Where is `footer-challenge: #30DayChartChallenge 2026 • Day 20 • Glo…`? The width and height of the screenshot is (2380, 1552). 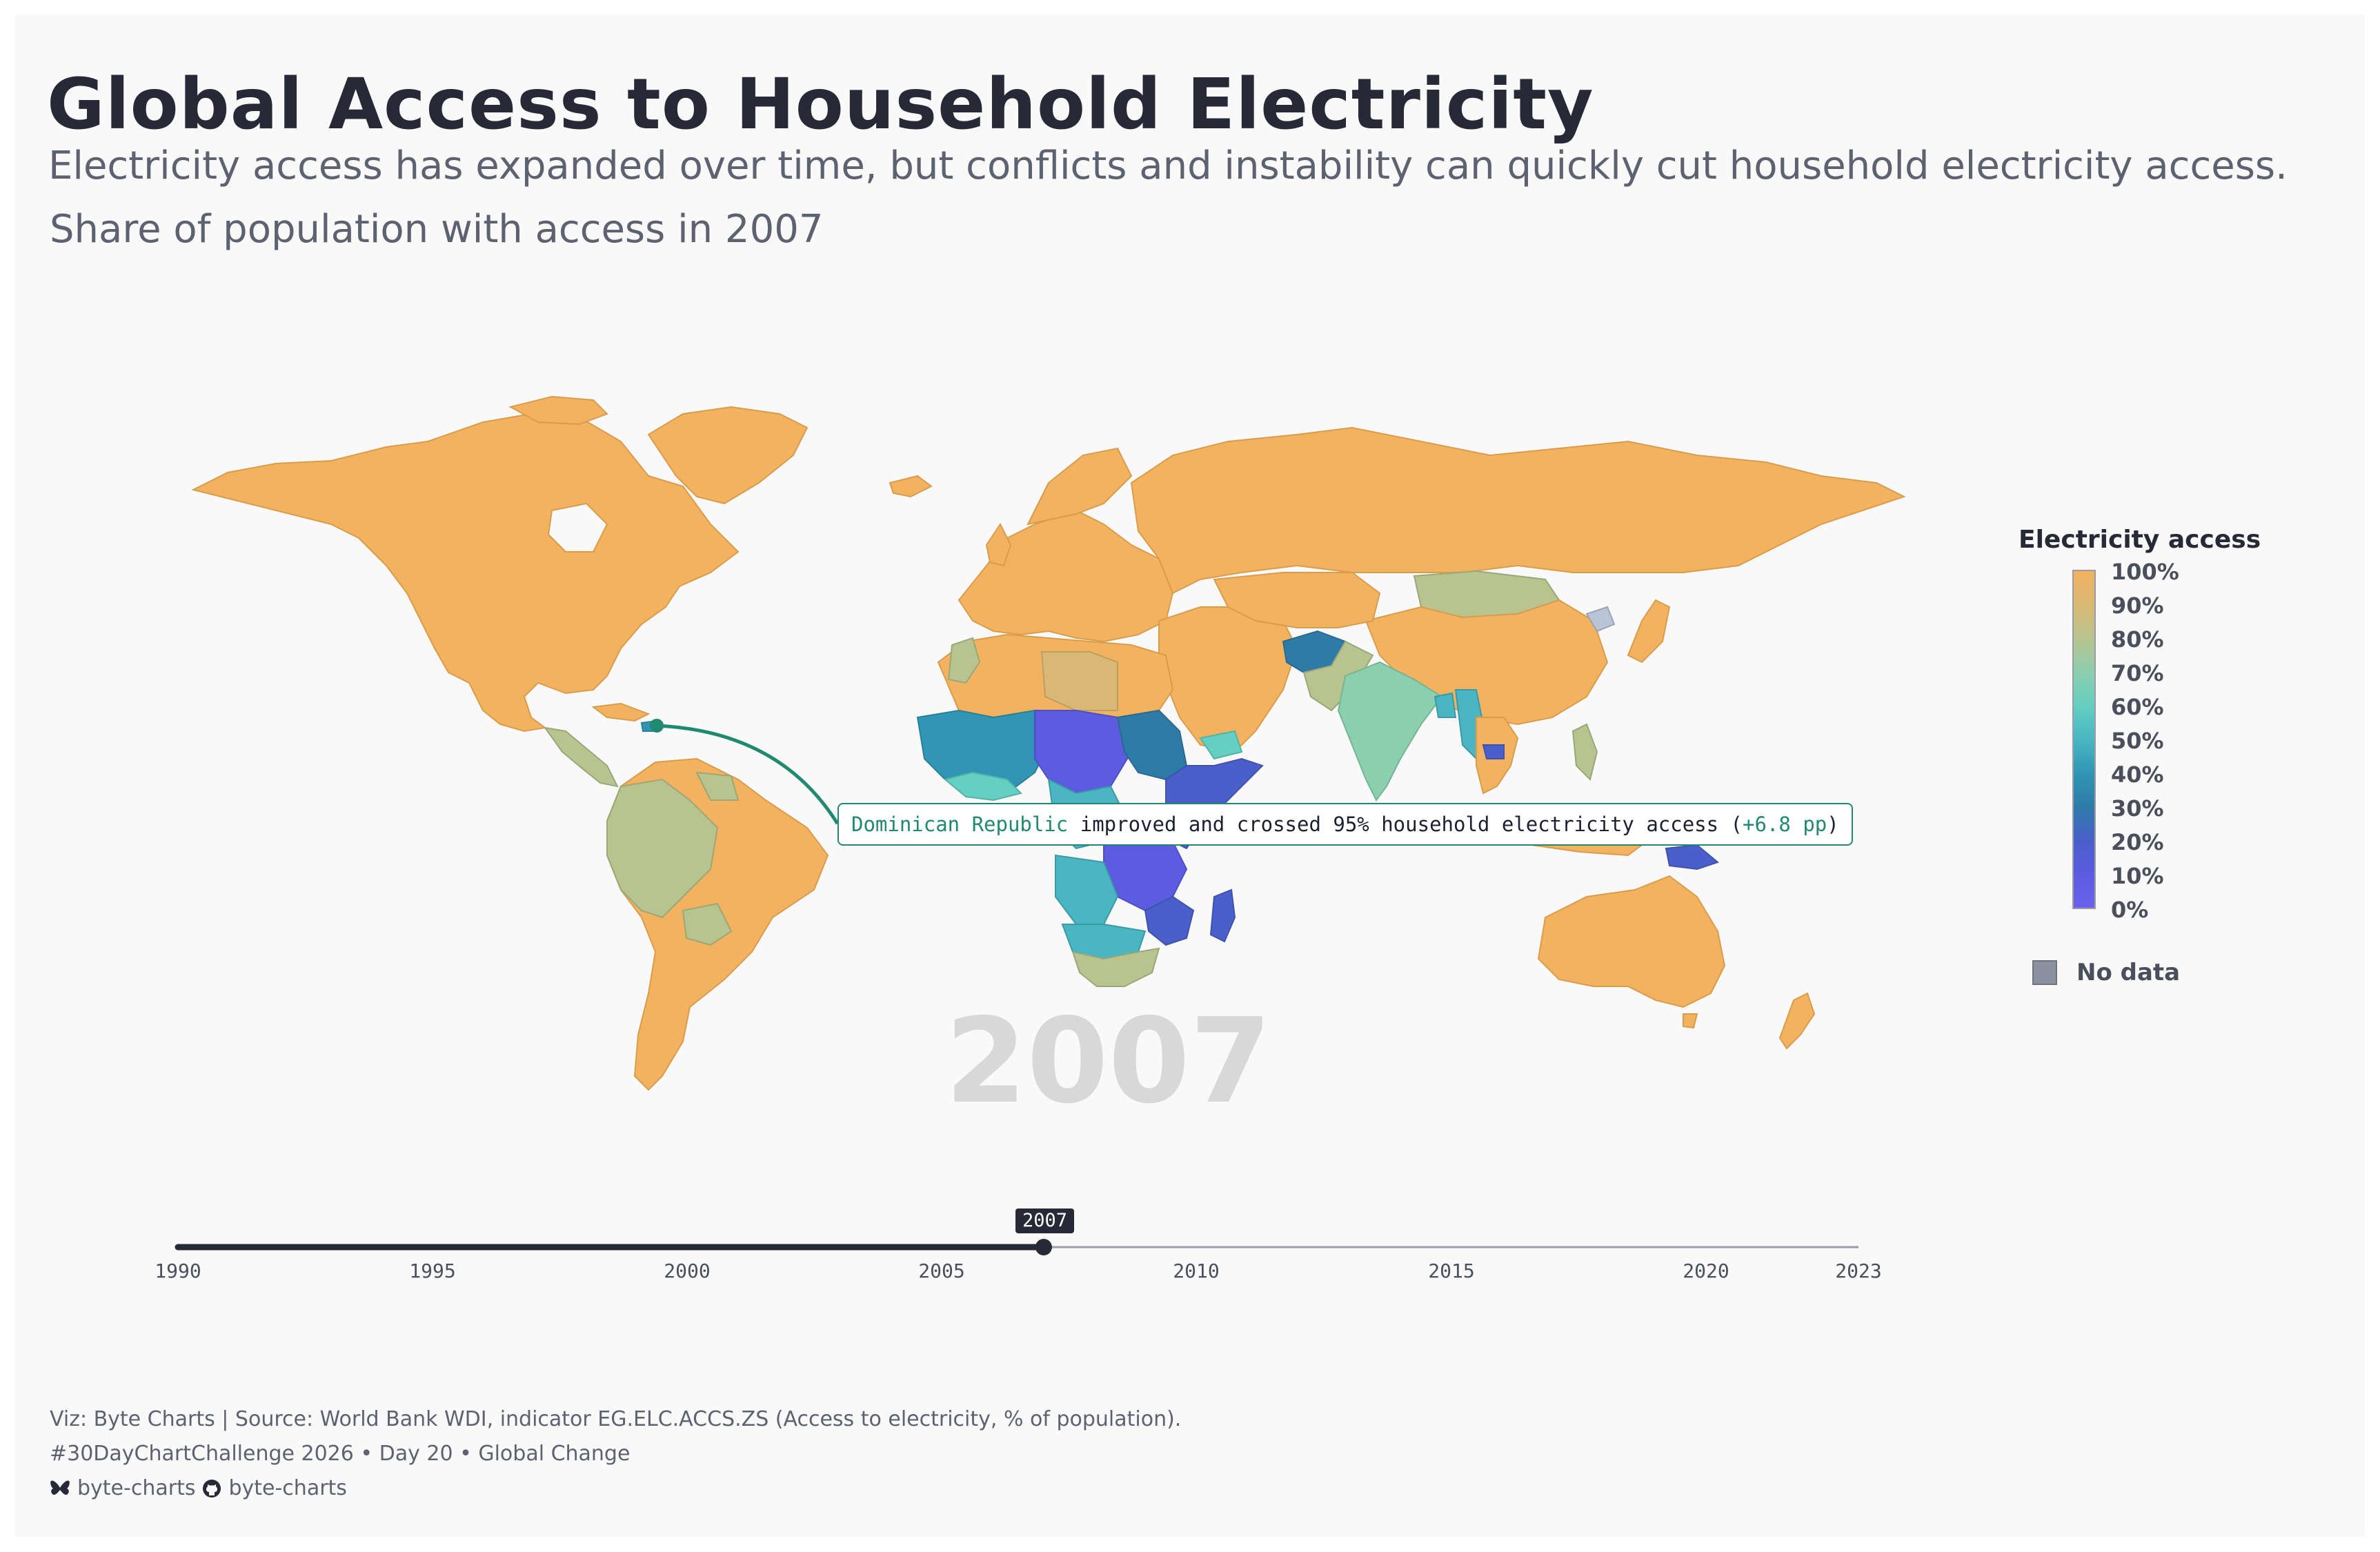 footer-challenge: #30DayChartChallenge 2026 • Day 20 • Glo… is located at coordinates (340, 1454).